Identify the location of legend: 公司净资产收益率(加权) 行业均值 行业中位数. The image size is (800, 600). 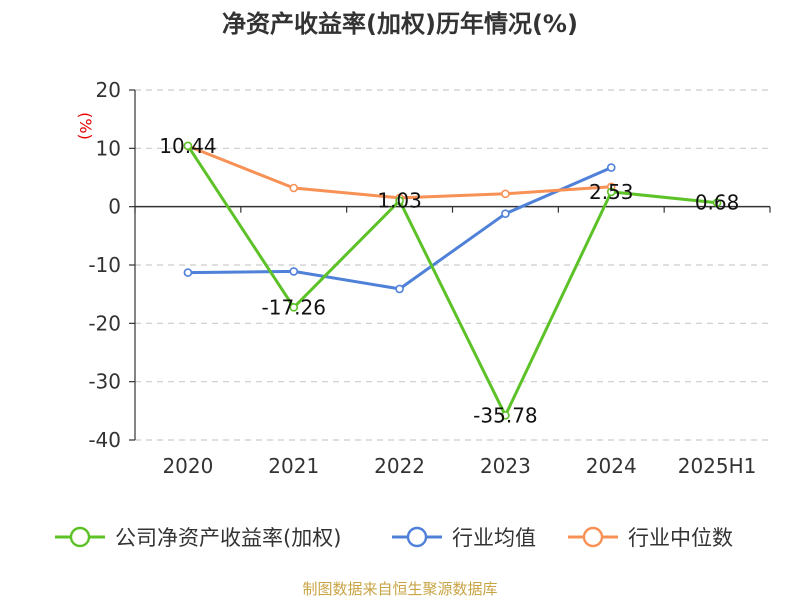
(394, 538).